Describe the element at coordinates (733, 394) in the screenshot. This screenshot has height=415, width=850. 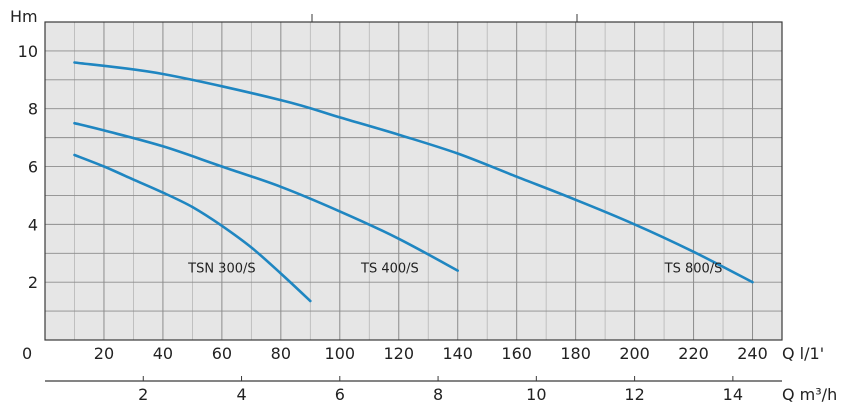
I see `x2-tick-label: 14` at that location.